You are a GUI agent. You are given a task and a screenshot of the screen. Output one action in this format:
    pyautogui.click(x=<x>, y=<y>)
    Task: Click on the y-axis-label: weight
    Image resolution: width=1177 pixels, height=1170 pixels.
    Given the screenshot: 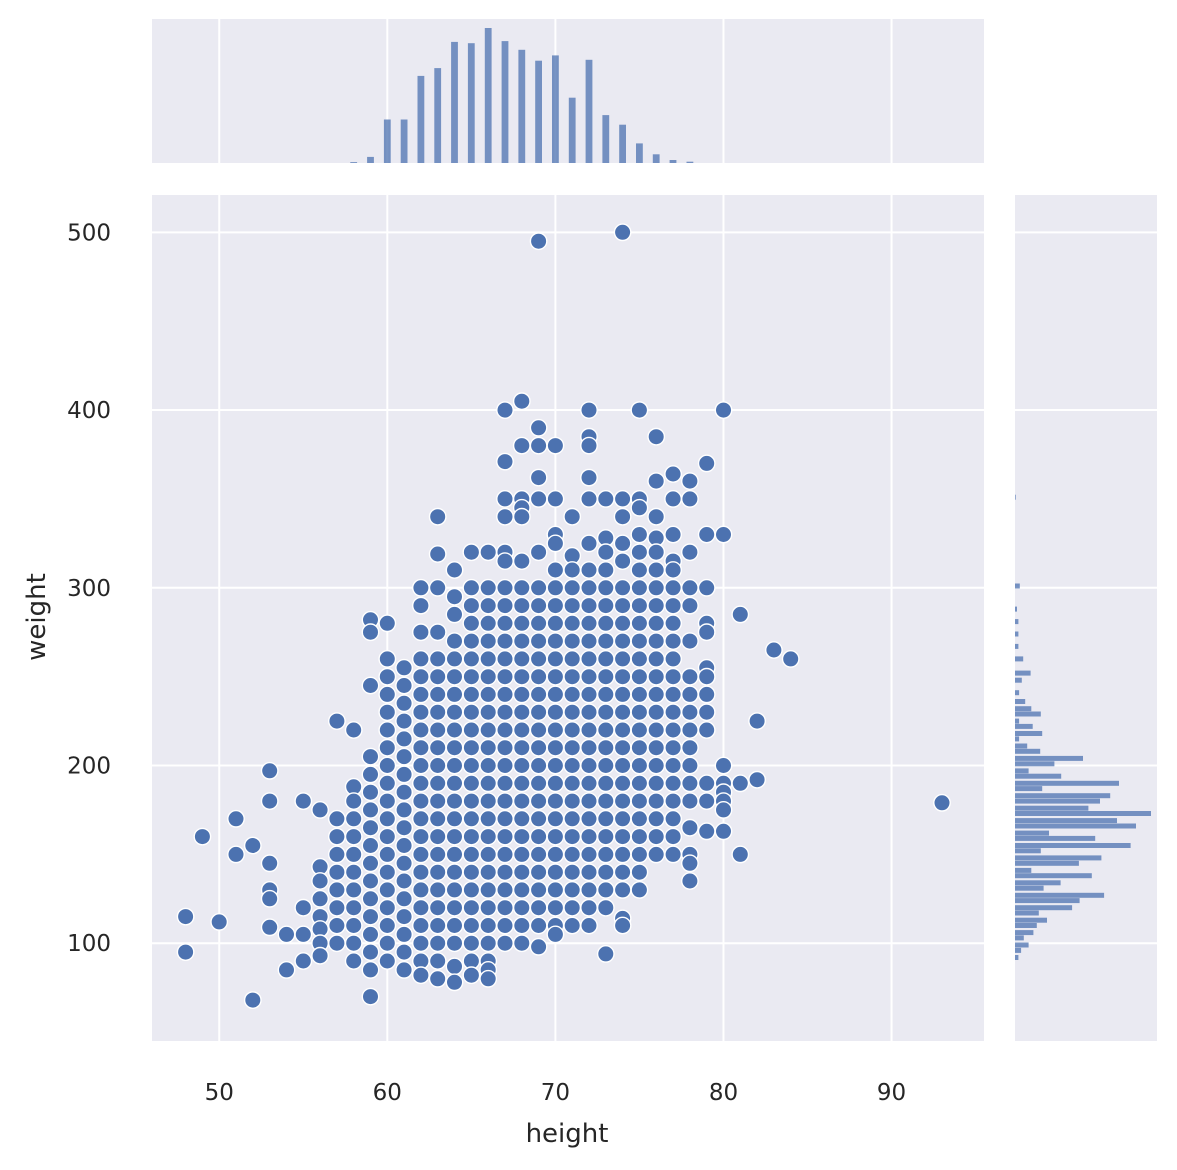 What is the action you would take?
    pyautogui.click(x=37, y=617)
    